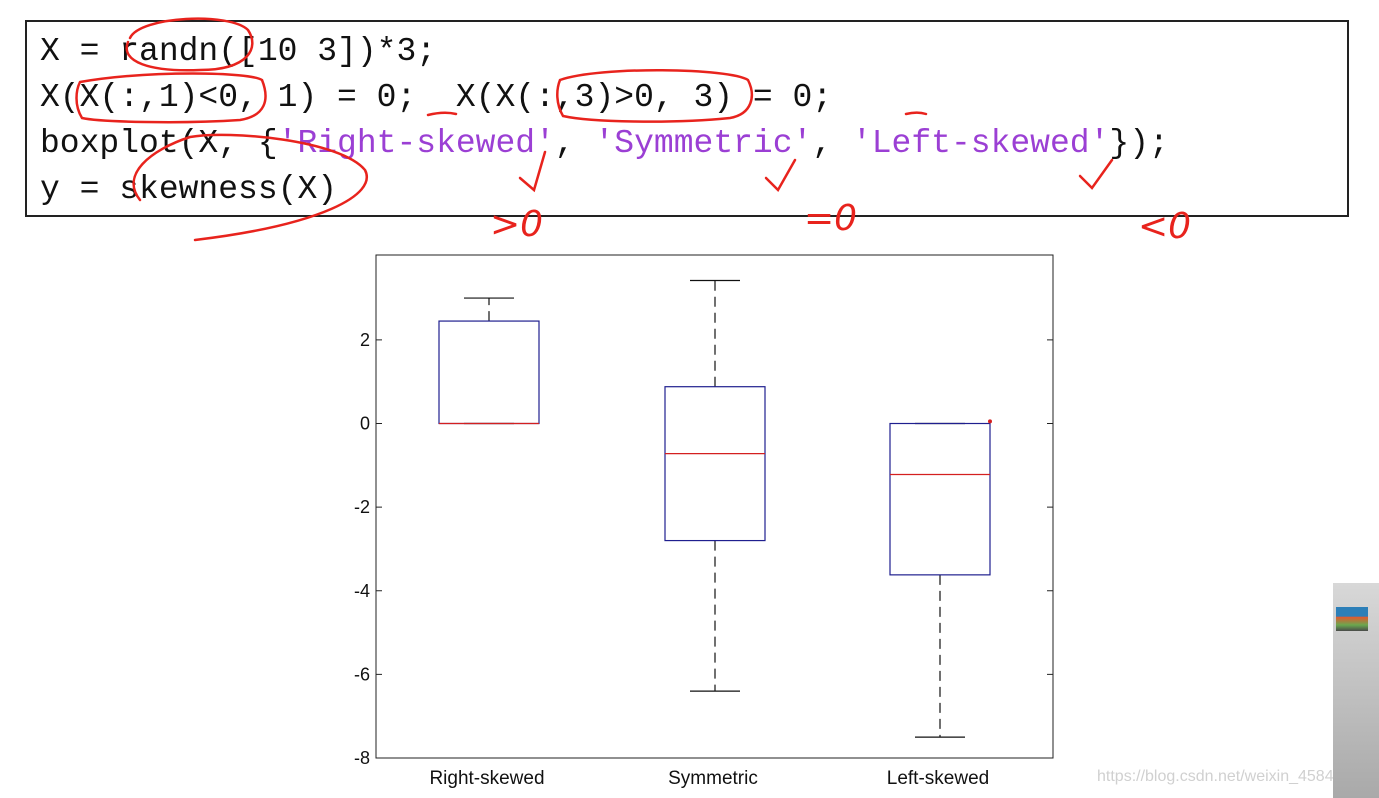 This screenshot has width=1379, height=798. I want to click on y-tick-label: -2, so click(362, 507).